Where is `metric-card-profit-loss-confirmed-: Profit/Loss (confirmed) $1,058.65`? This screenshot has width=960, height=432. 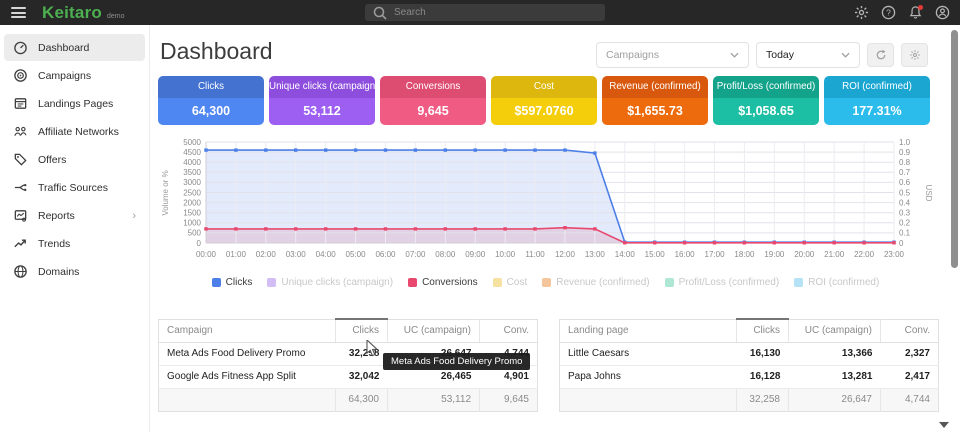 metric-card-profit-loss-confirmed-: Profit/Loss (confirmed) $1,058.65 is located at coordinates (766, 100).